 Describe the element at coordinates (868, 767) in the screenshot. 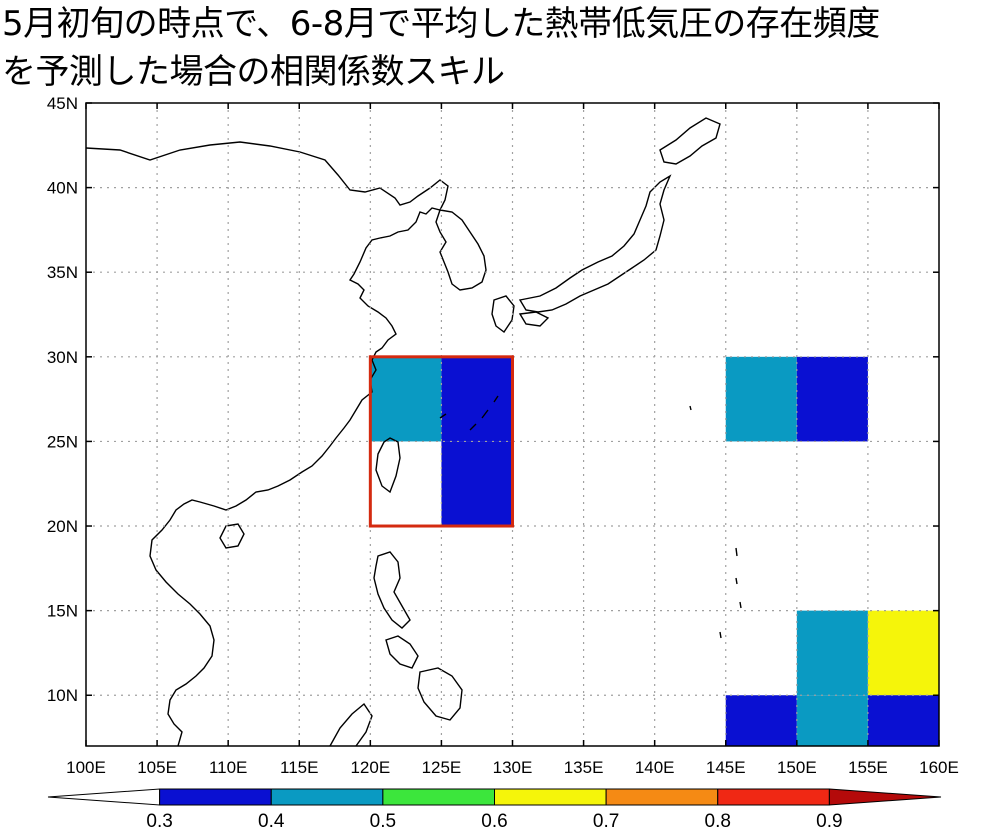

I see `lon-tick-label: 155E` at that location.